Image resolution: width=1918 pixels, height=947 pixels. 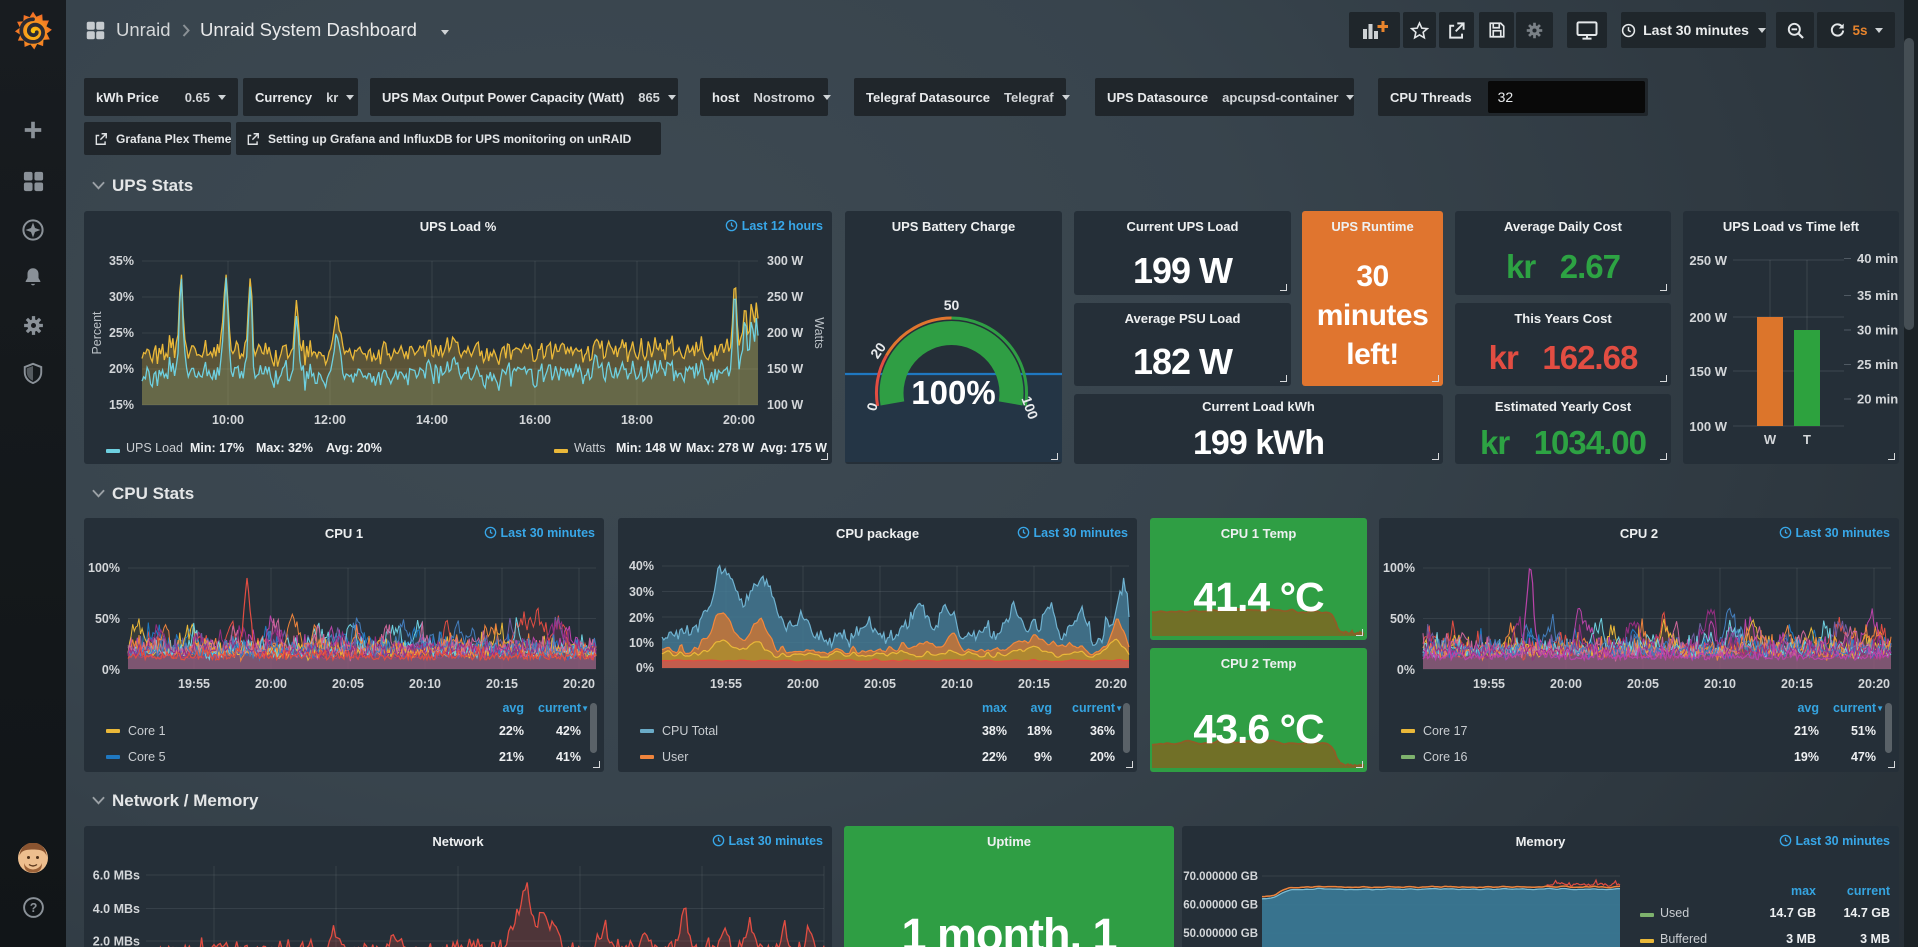 I want to click on svg-text: T, so click(x=1807, y=439).